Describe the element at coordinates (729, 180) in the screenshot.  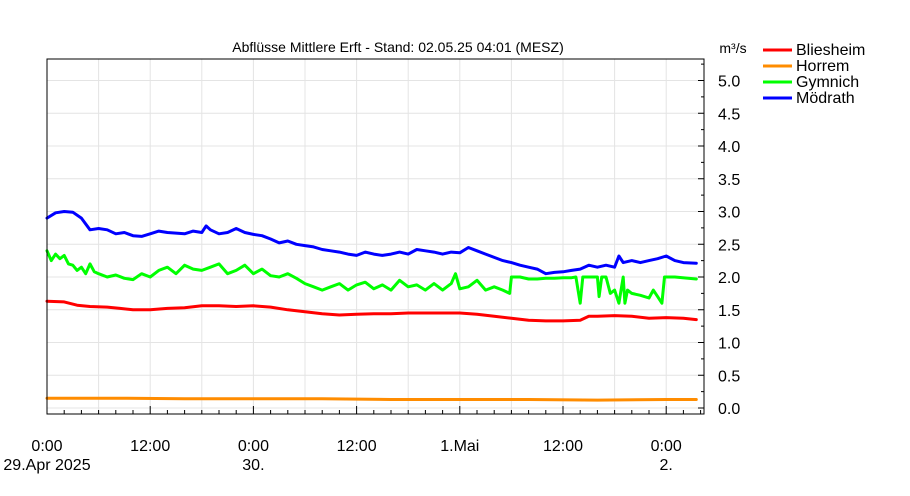
I see `y-tick-label: 3.5` at that location.